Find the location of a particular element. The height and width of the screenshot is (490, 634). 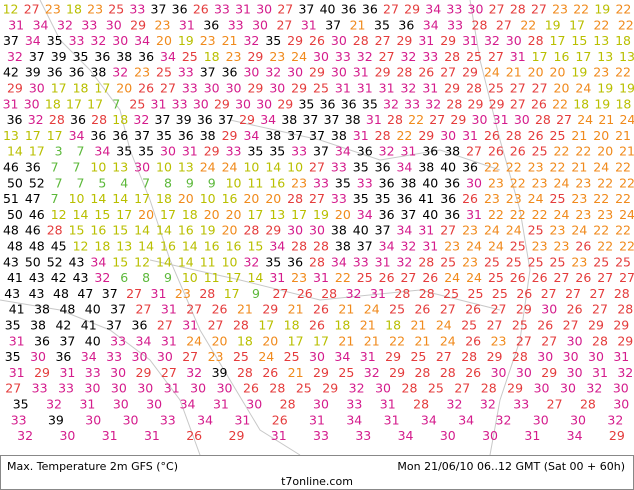

temperature-value: 7 is located at coordinates (59, 182).